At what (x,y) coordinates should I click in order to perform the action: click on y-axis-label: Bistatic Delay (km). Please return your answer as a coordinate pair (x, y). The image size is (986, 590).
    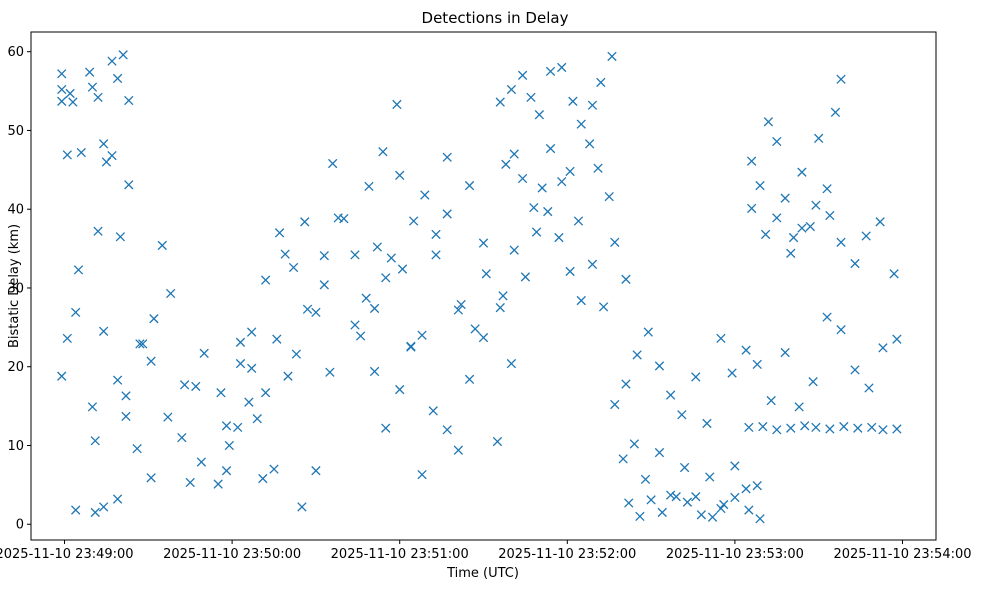
    Looking at the image, I should click on (14, 286).